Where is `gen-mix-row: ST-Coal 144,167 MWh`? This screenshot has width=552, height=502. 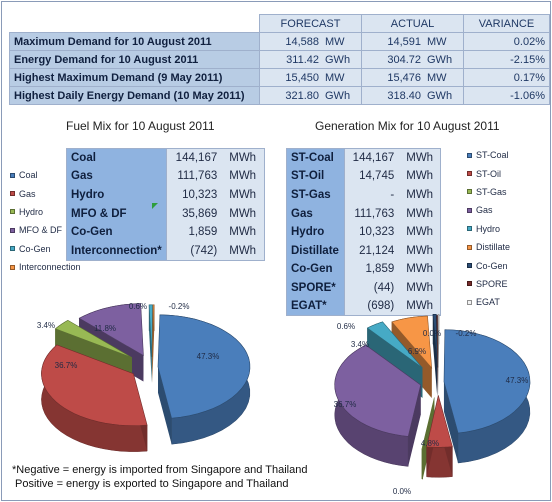 gen-mix-row: ST-Coal 144,167 MWh is located at coordinates (363, 158).